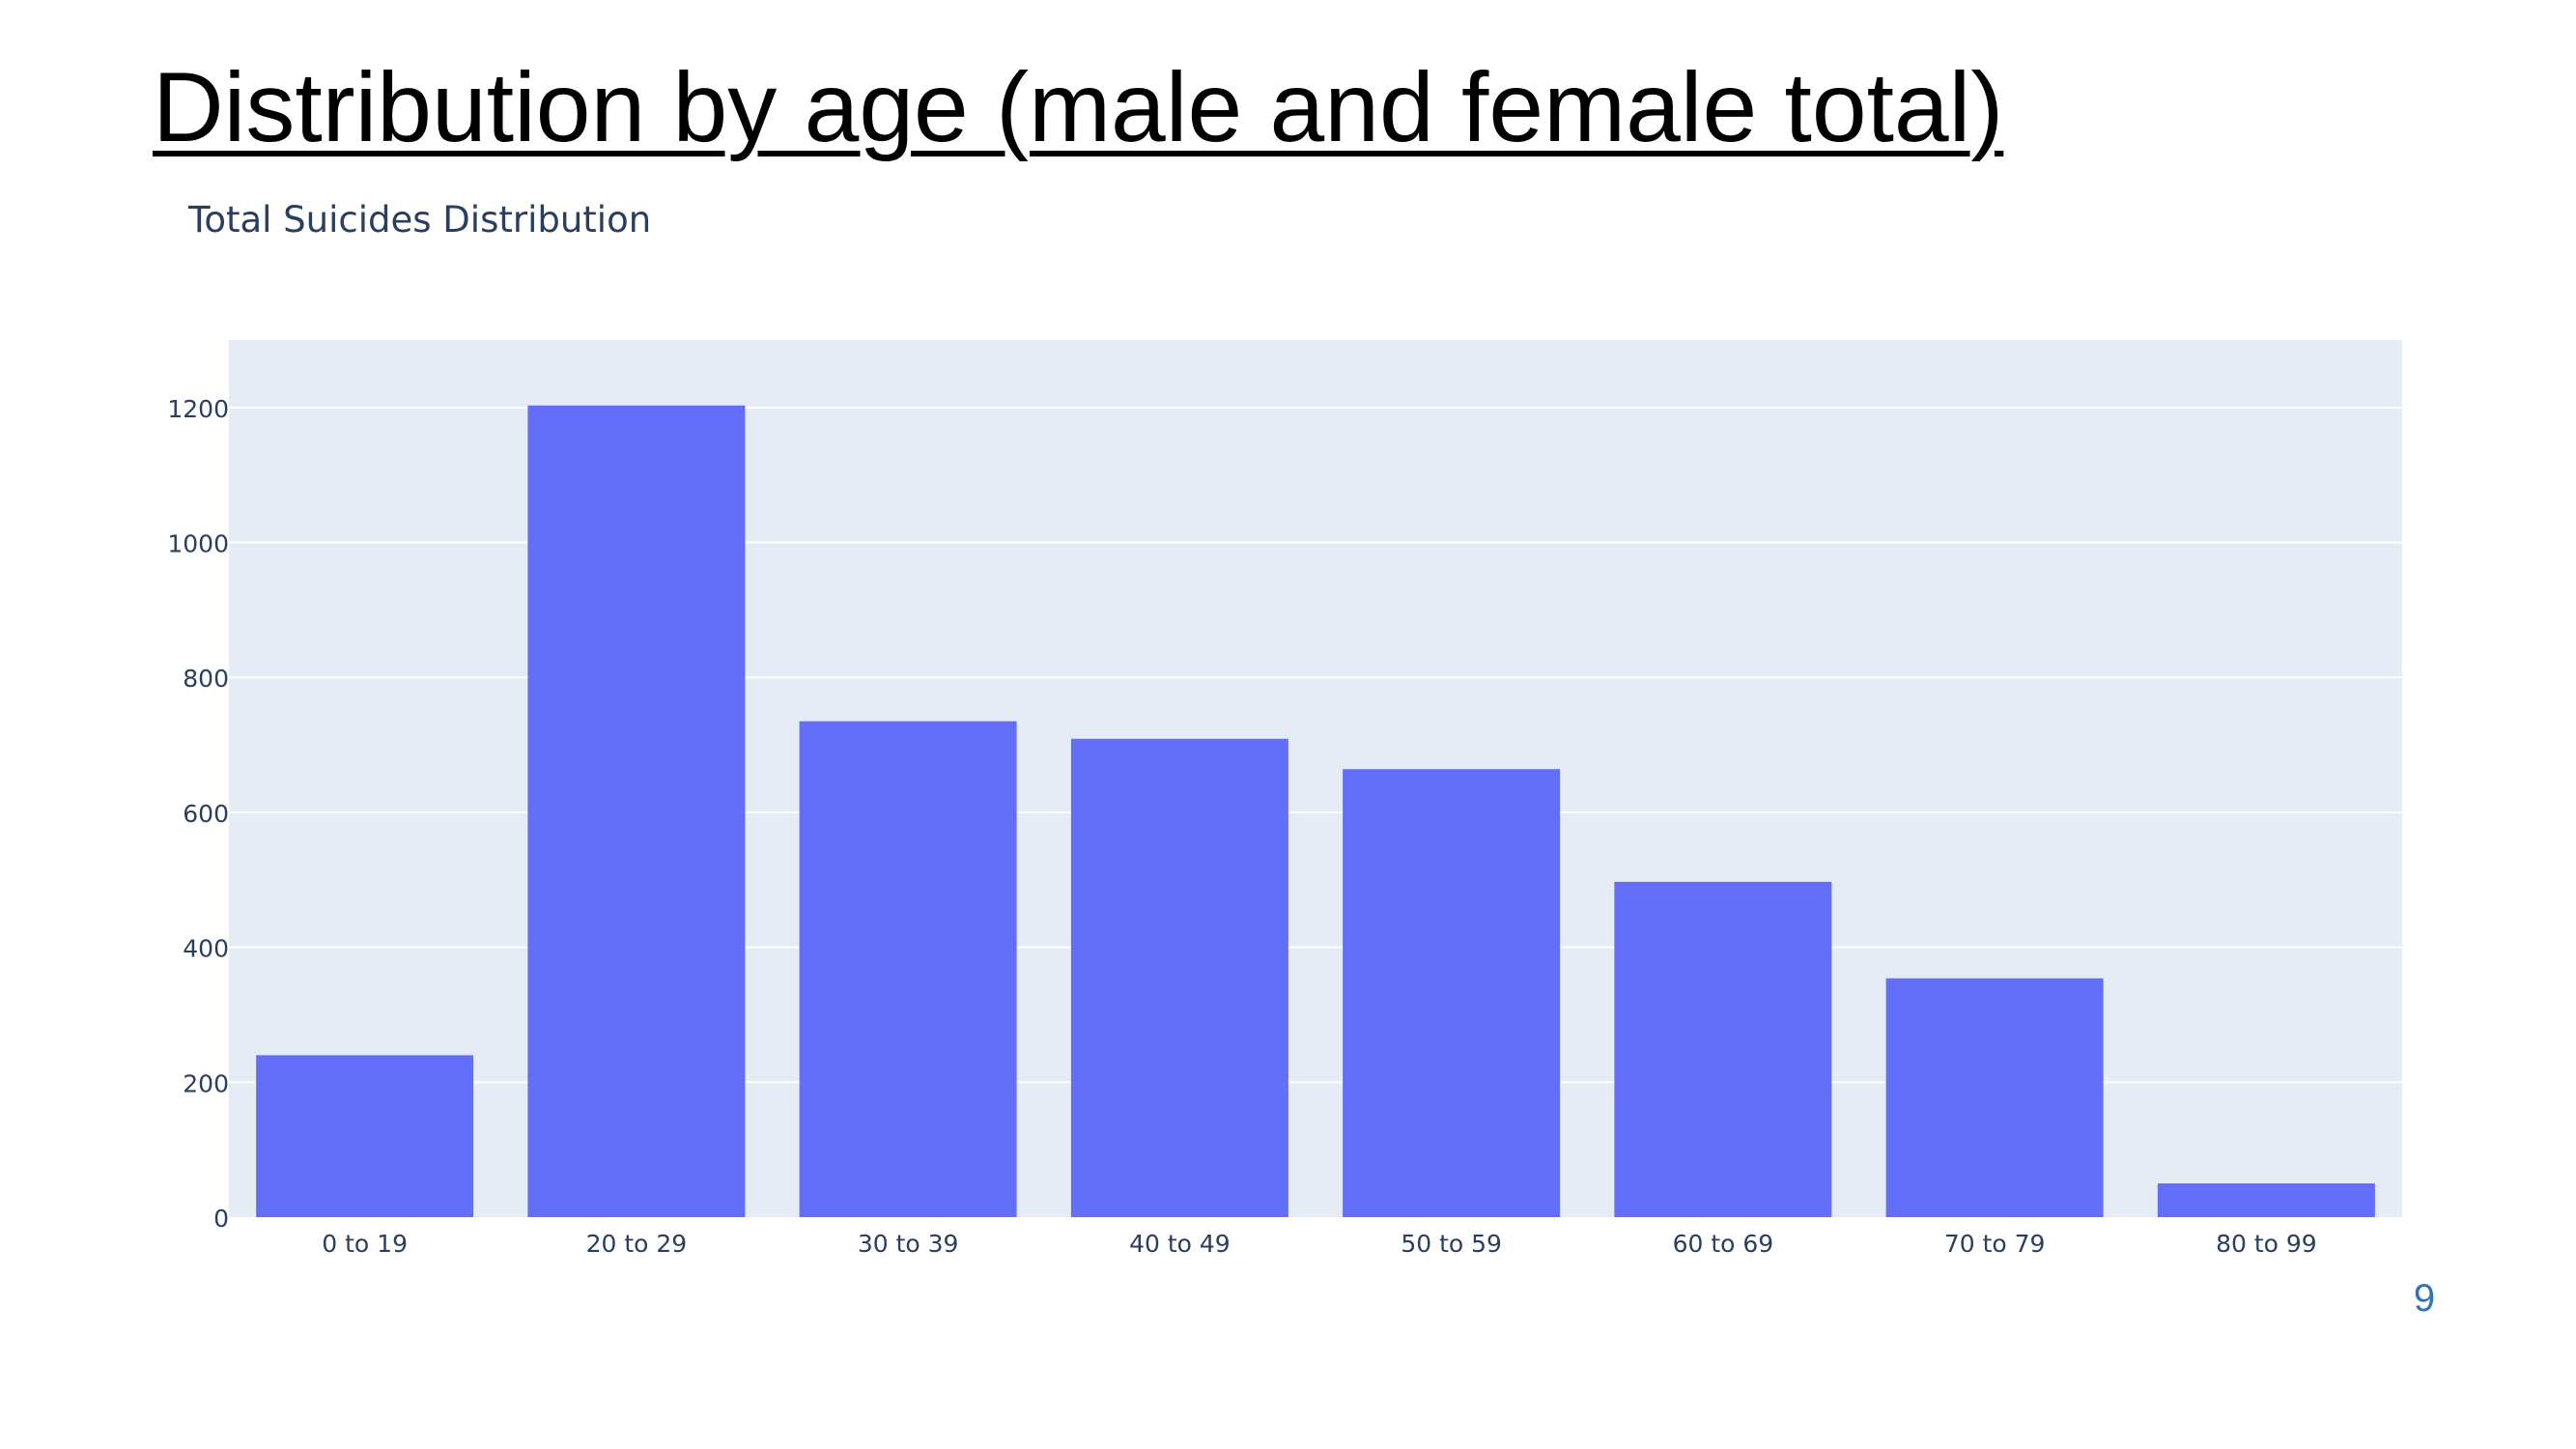 The height and width of the screenshot is (1449, 2576). Describe the element at coordinates (1995, 1244) in the screenshot. I see `x-tick-label: 70 to 79` at that location.